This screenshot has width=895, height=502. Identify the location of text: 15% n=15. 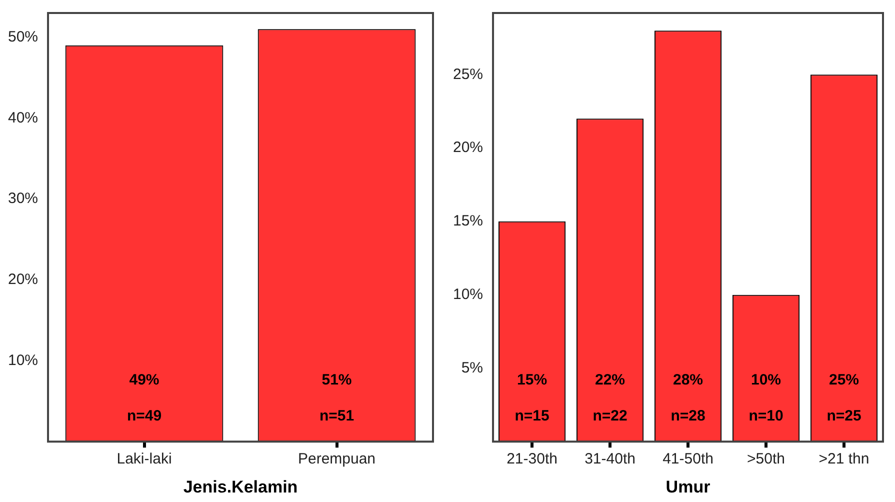
(532, 398).